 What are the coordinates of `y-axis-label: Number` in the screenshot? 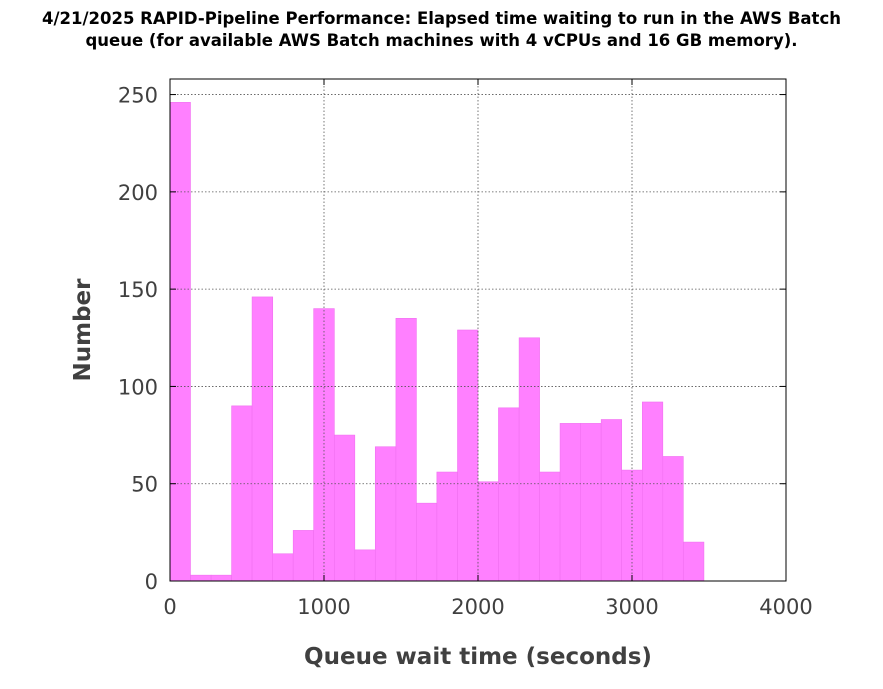 It's located at (83, 330).